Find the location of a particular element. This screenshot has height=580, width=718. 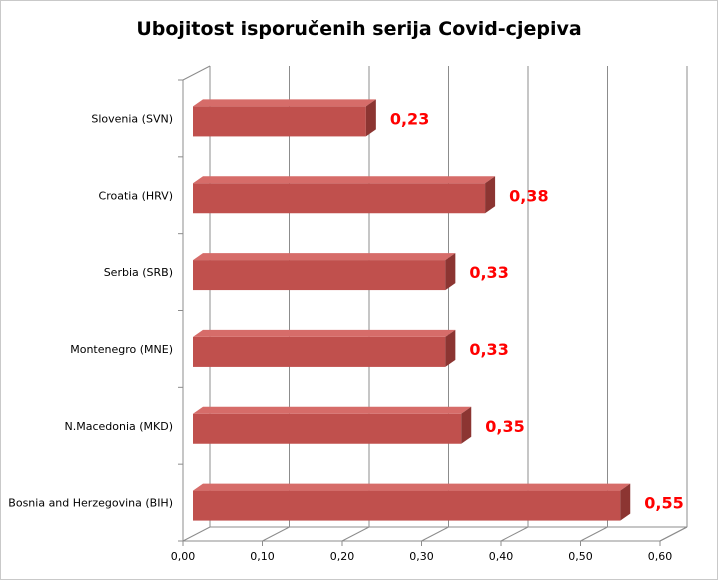

data-label: 0,55 is located at coordinates (663, 503).